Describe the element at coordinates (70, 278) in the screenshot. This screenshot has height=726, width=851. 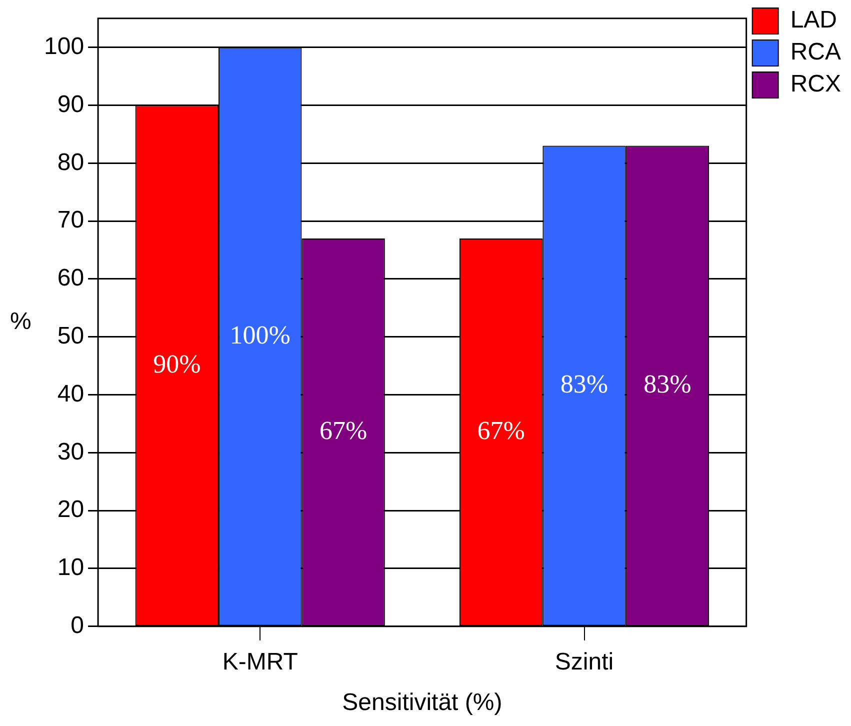
I see `y-tick-label: 60` at that location.